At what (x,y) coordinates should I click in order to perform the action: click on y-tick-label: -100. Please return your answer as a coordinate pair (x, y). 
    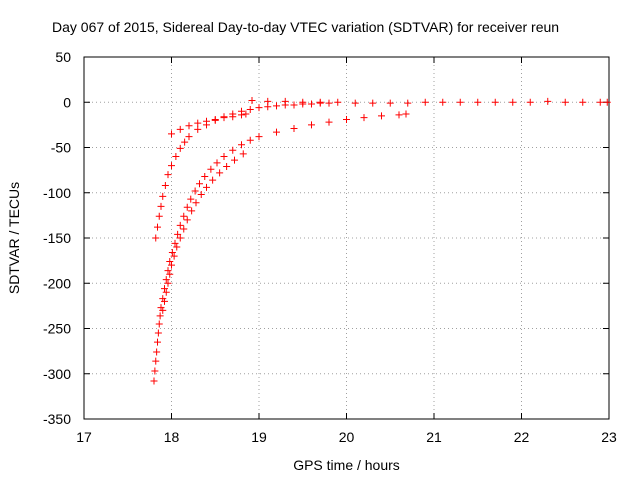
    Looking at the image, I should click on (57, 193).